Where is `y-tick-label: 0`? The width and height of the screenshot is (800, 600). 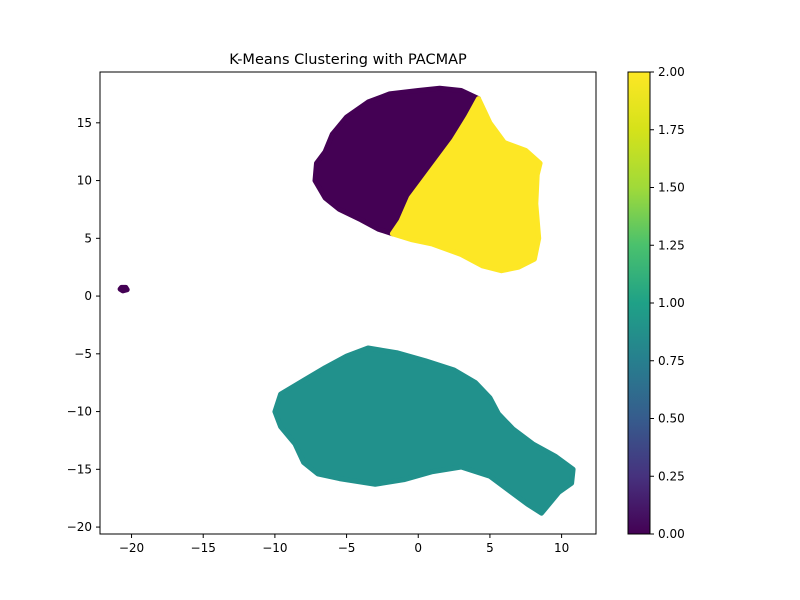 y-tick-label: 0 is located at coordinates (88, 296).